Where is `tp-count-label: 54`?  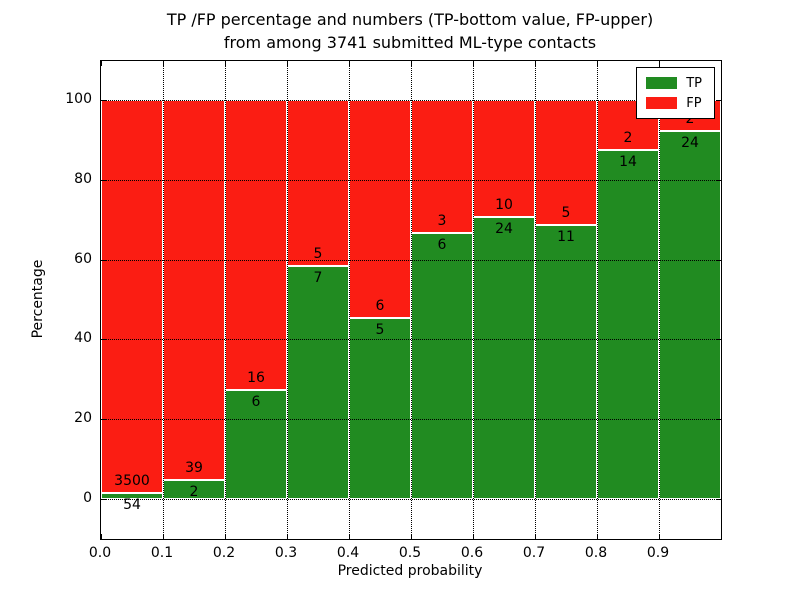
tp-count-label: 54 is located at coordinates (132, 504).